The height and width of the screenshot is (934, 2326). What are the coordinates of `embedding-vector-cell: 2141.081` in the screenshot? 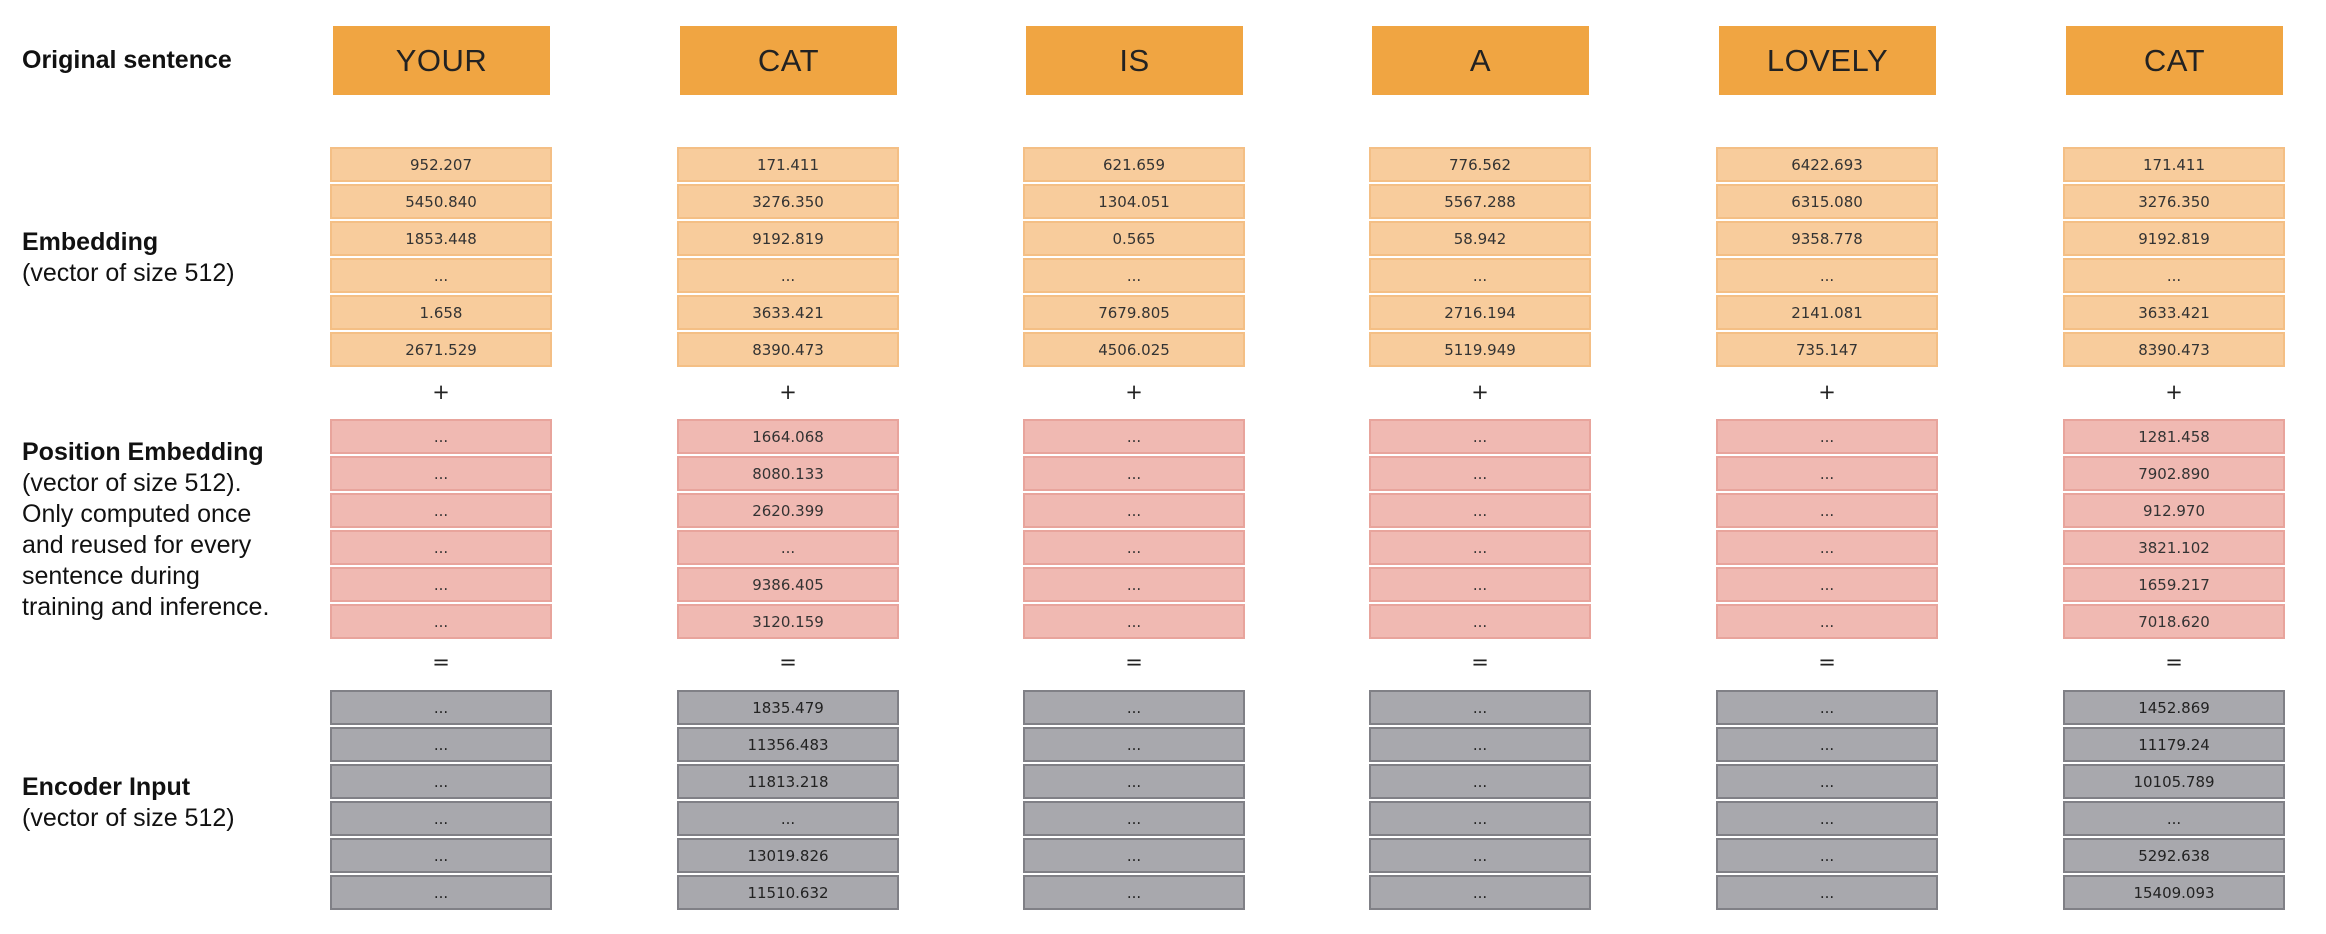 It's located at (1827, 312).